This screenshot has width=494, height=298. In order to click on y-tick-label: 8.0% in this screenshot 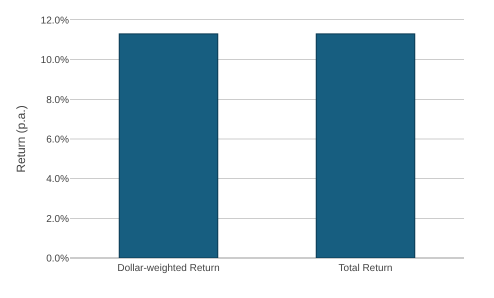, I will do `click(58, 100)`.